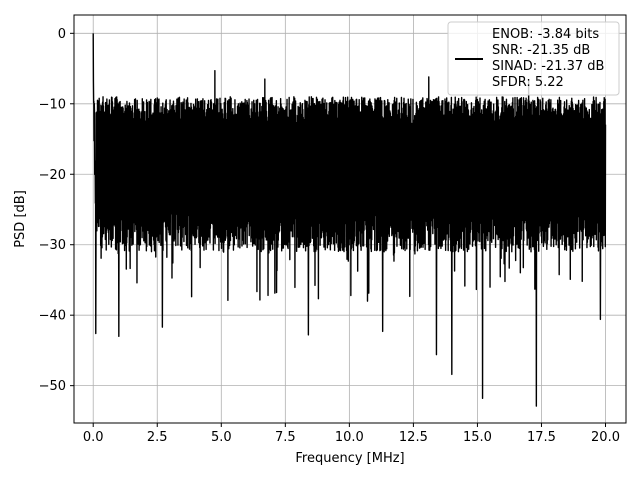 The height and width of the screenshot is (480, 640). Describe the element at coordinates (285, 437) in the screenshot. I see `x-tick-label: 7.5` at that location.